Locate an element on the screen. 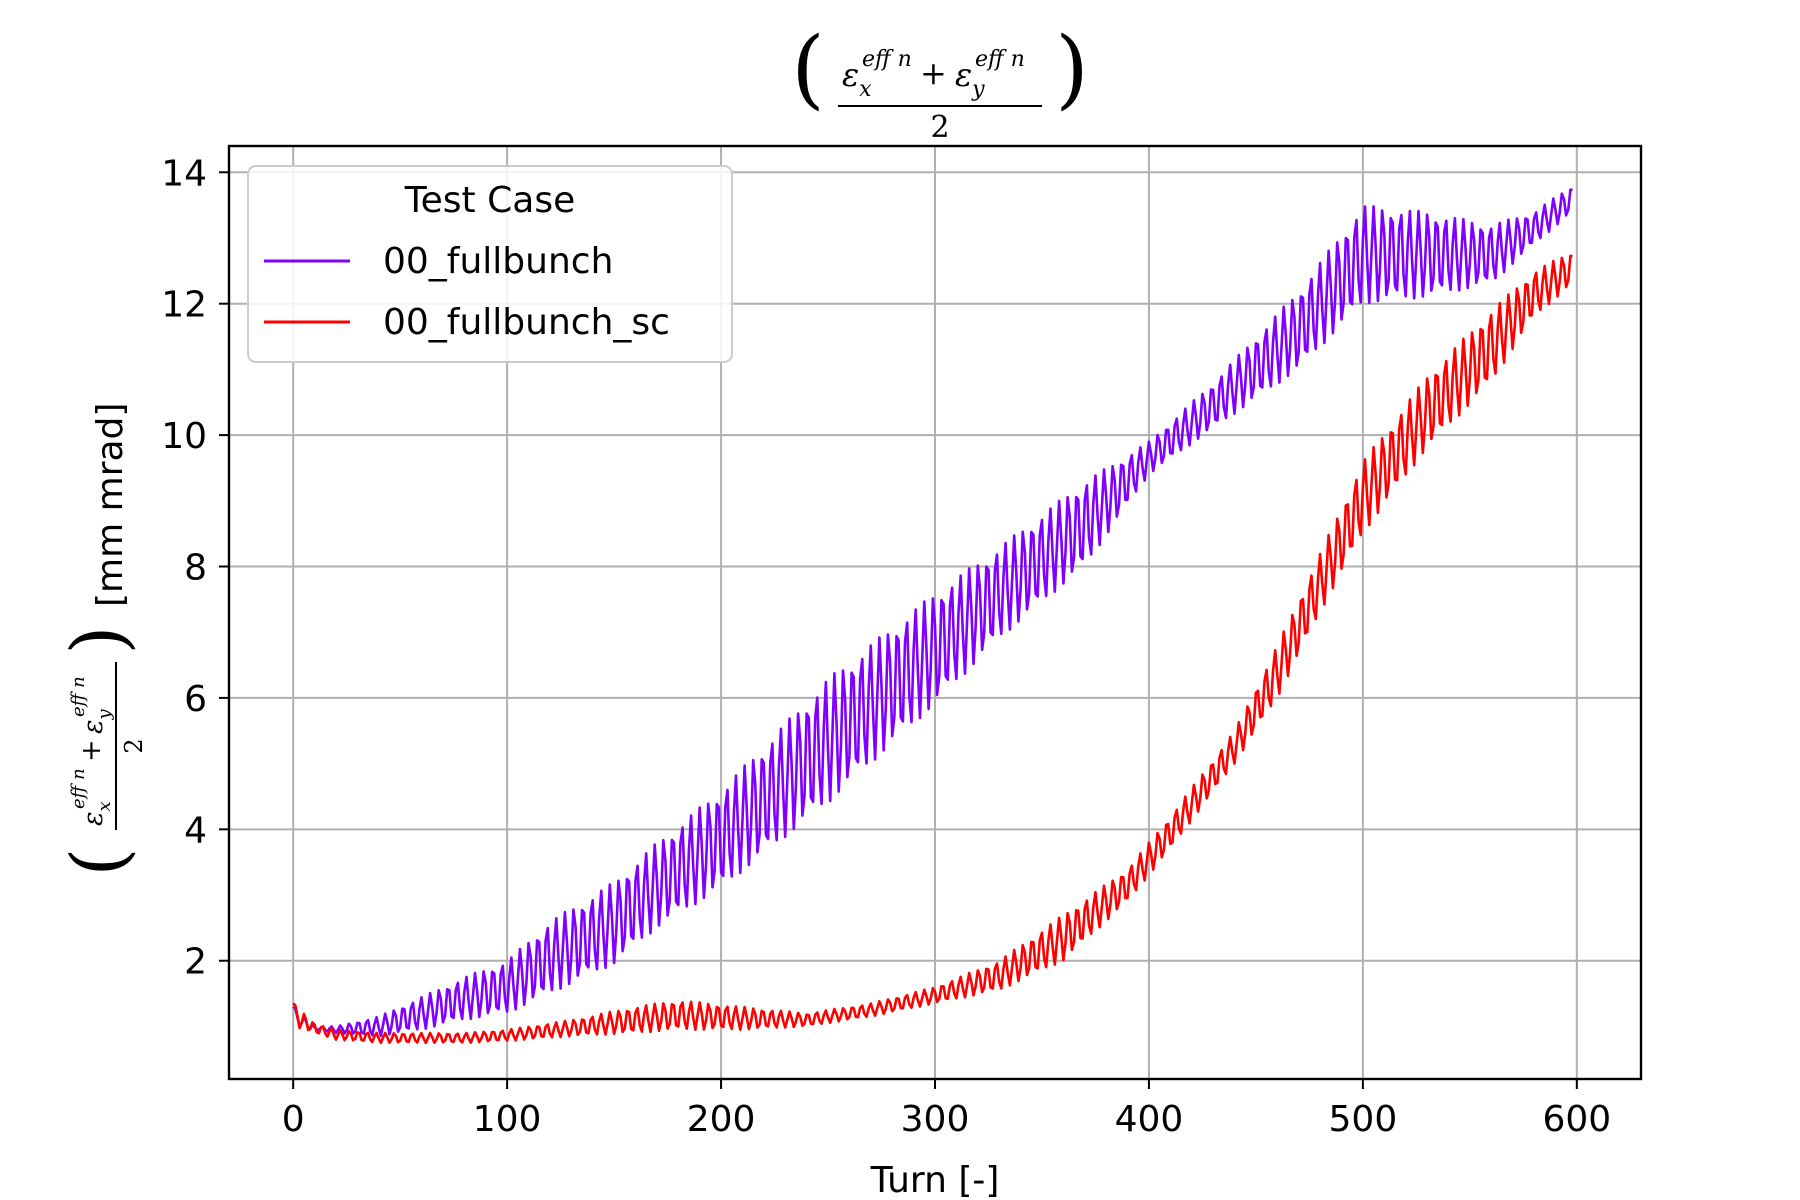  ylabel-eps-y: εy is located at coordinates (96, 722).